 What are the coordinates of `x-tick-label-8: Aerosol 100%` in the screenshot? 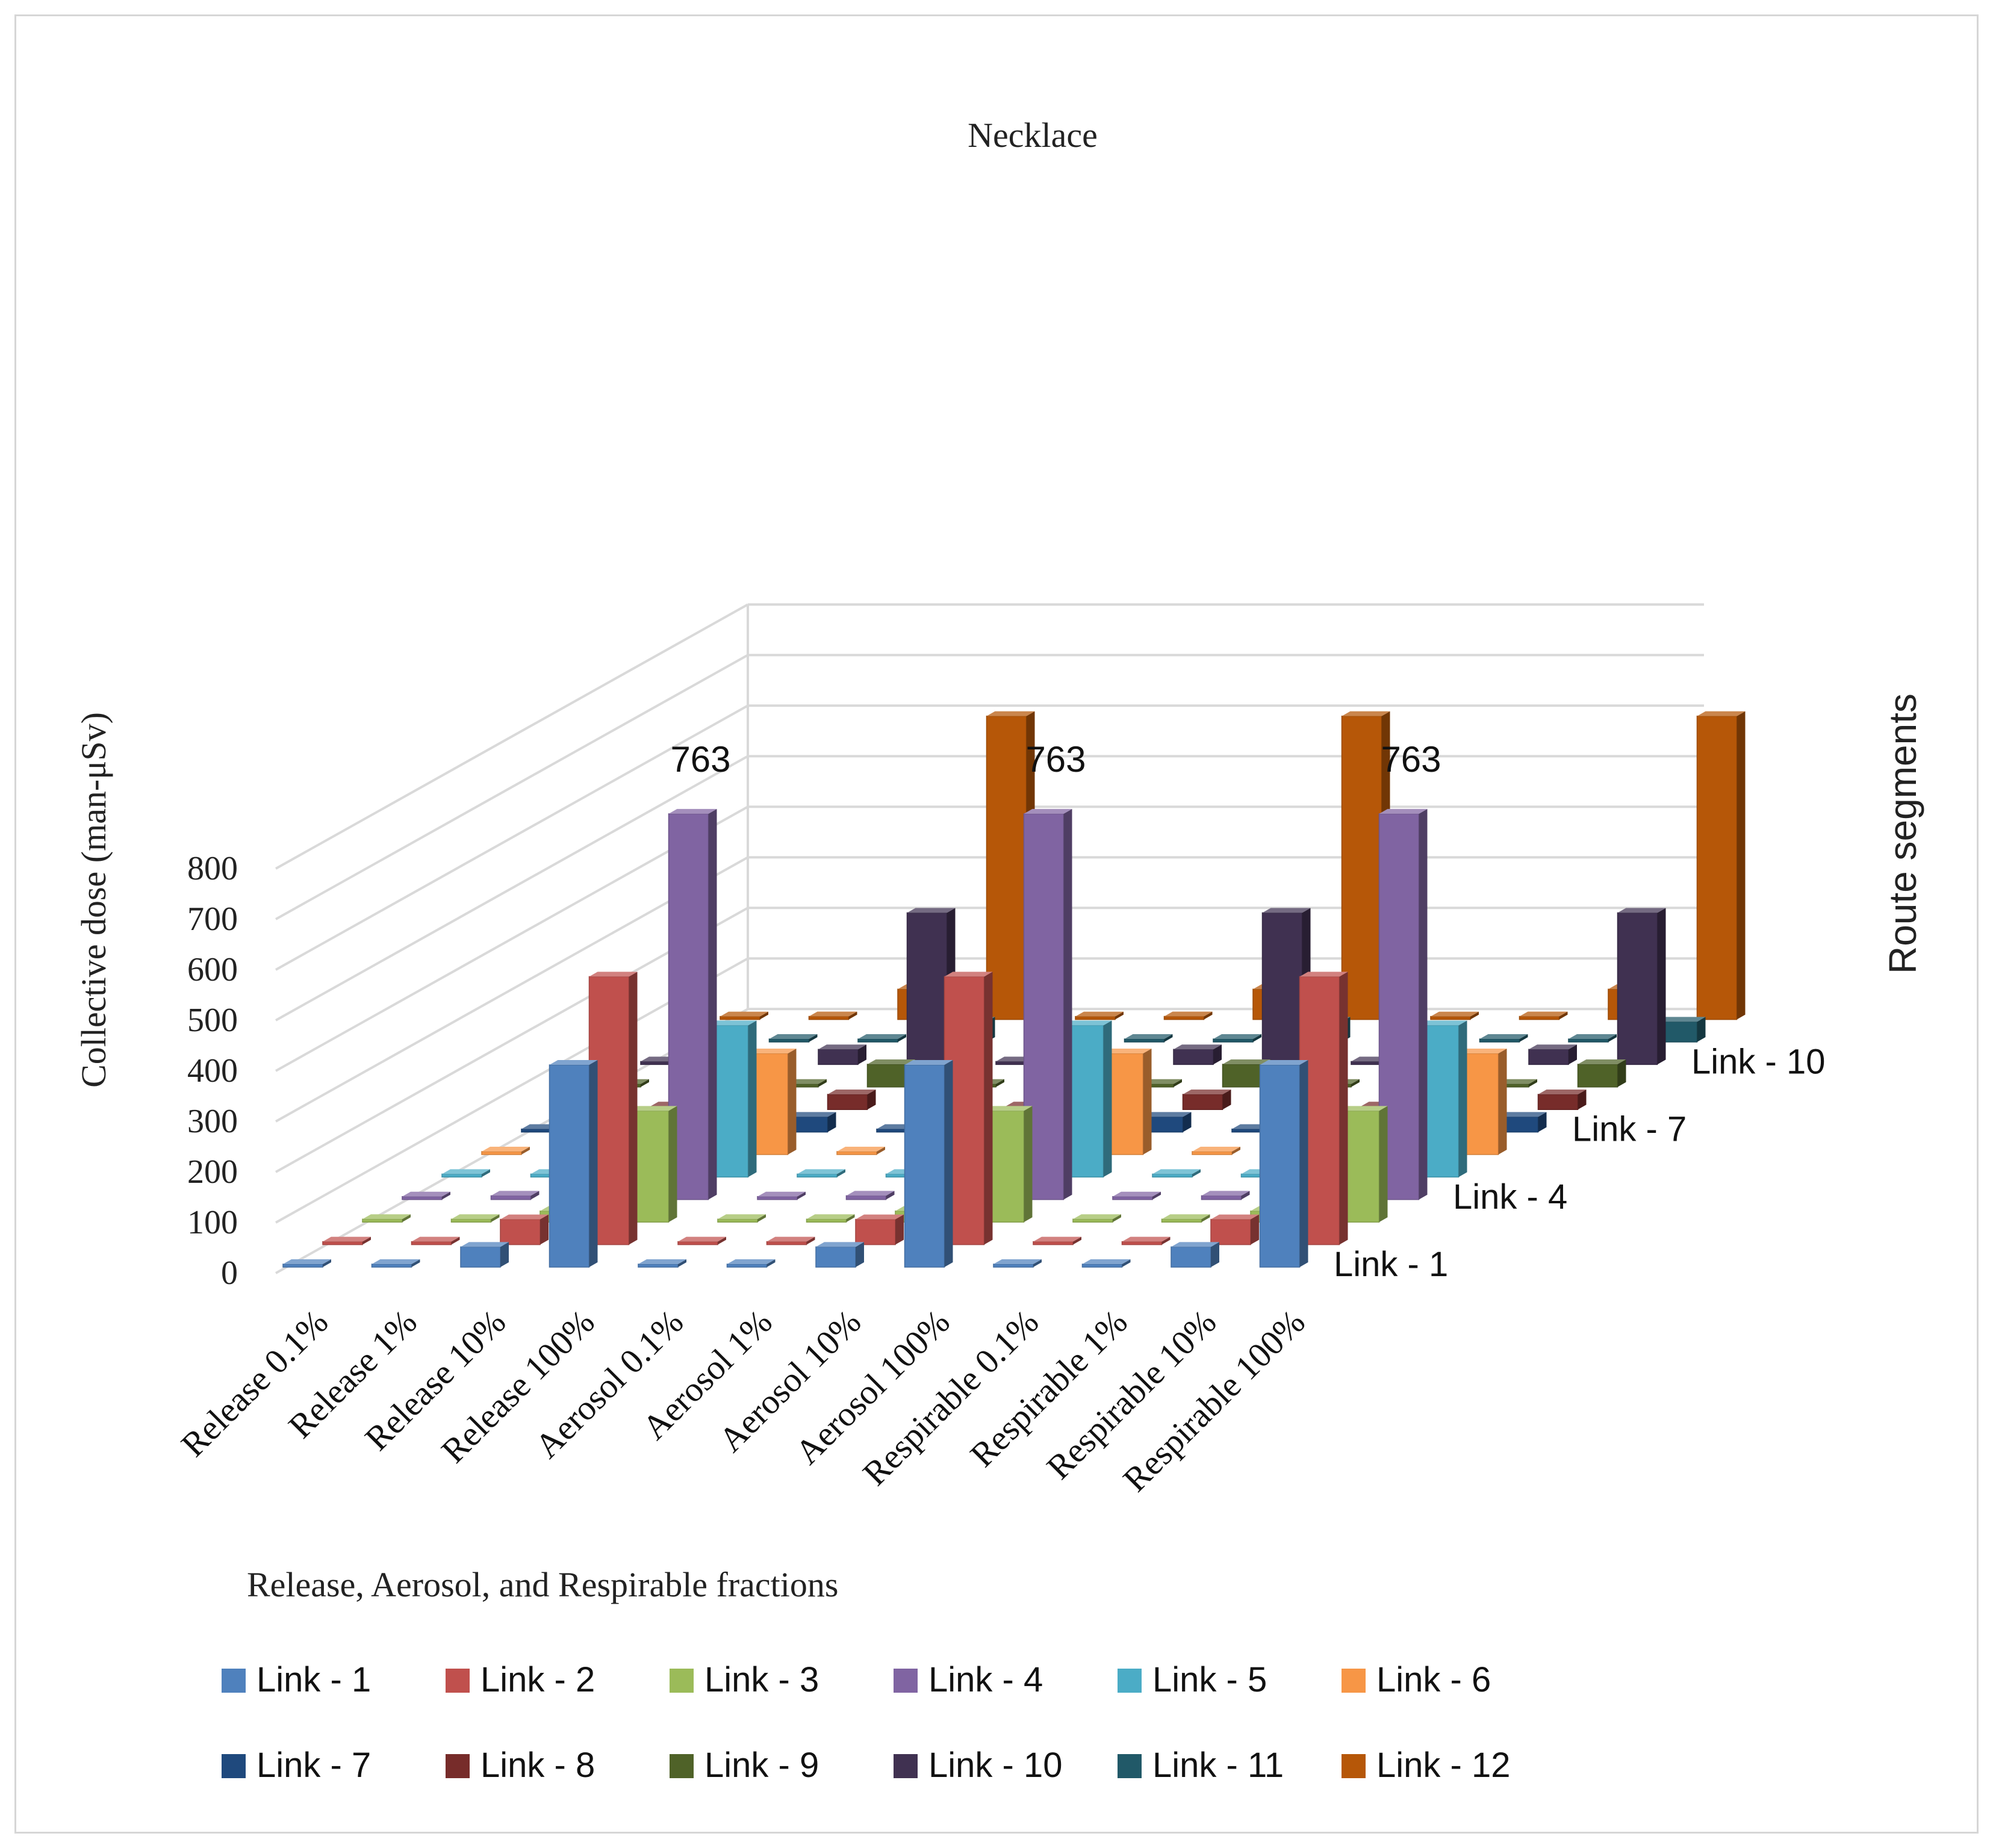 It's located at (872, 1387).